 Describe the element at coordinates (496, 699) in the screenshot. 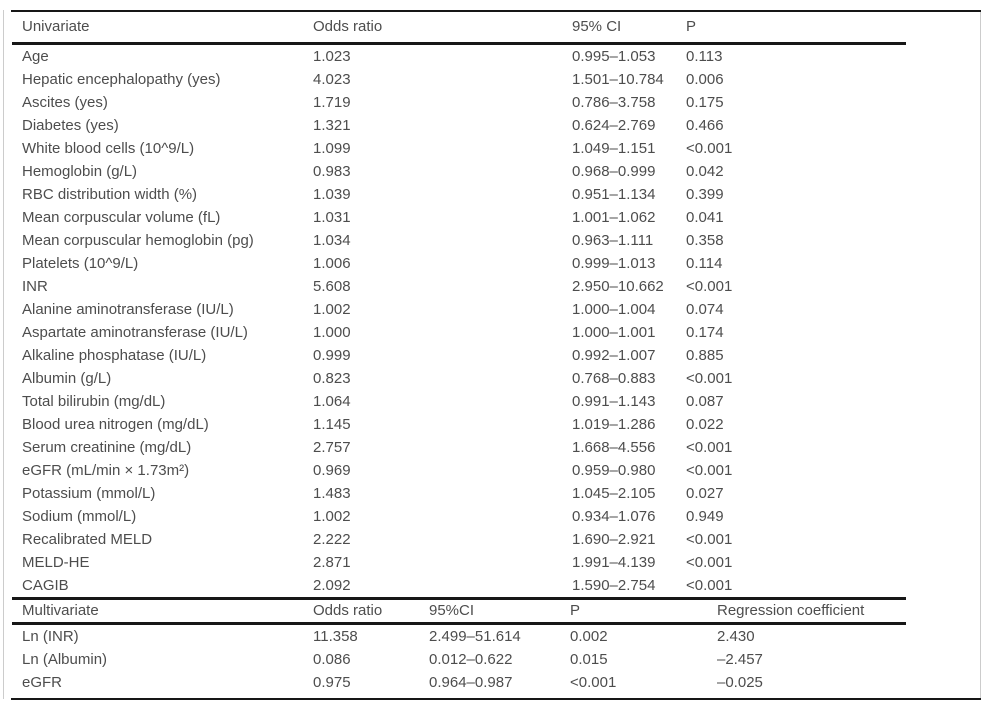

I see `table-bottom-rule` at that location.